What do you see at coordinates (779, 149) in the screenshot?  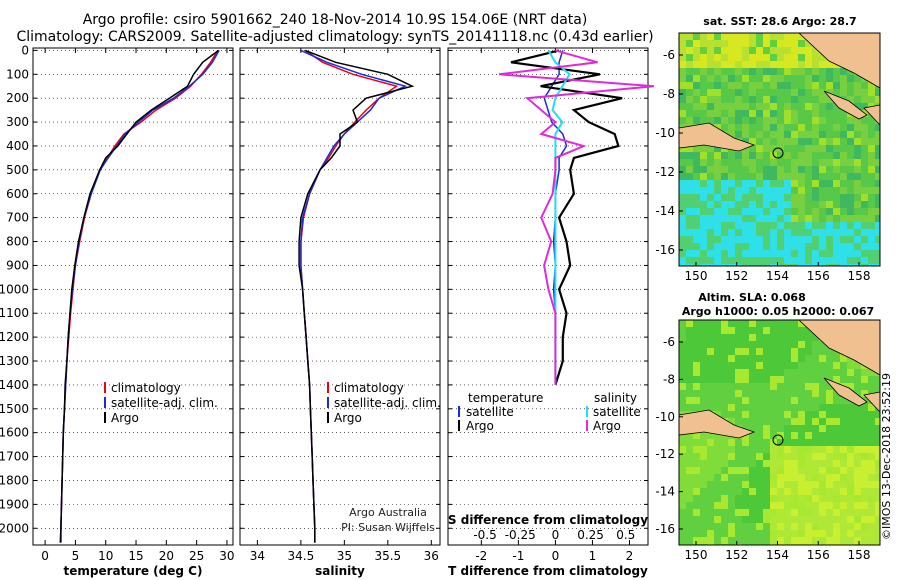 I see `sst-map-frame` at bounding box center [779, 149].